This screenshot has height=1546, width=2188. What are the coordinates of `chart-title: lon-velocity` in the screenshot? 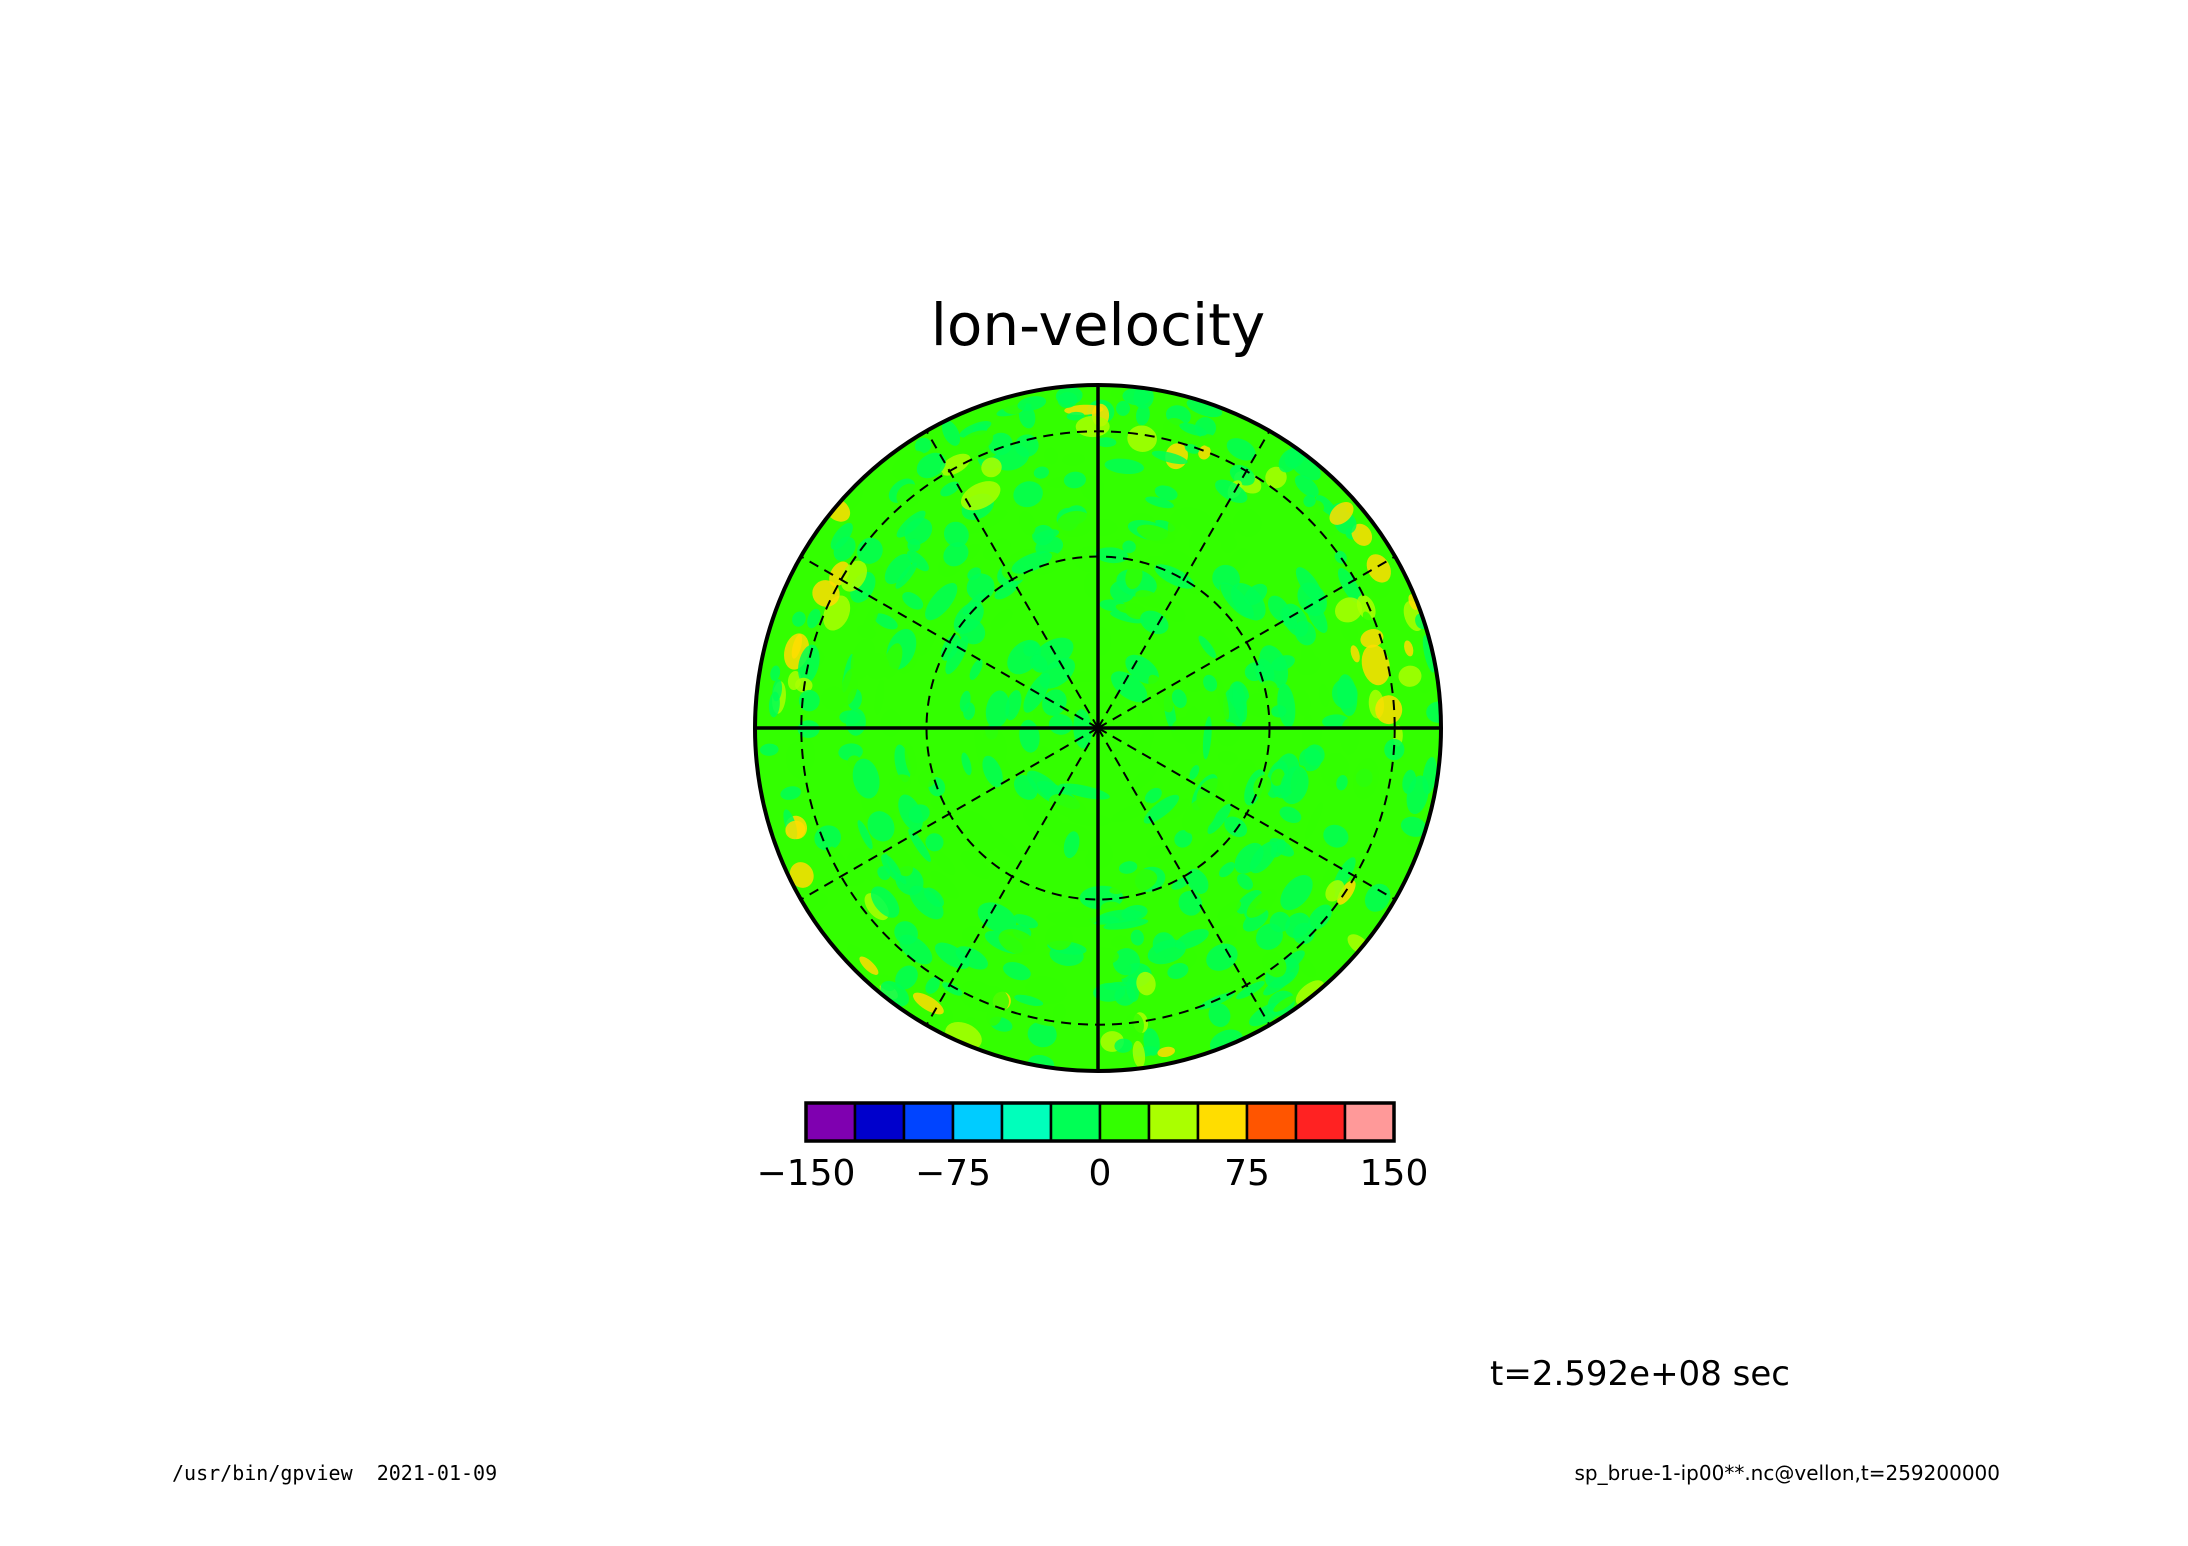 It's located at (1098, 325).